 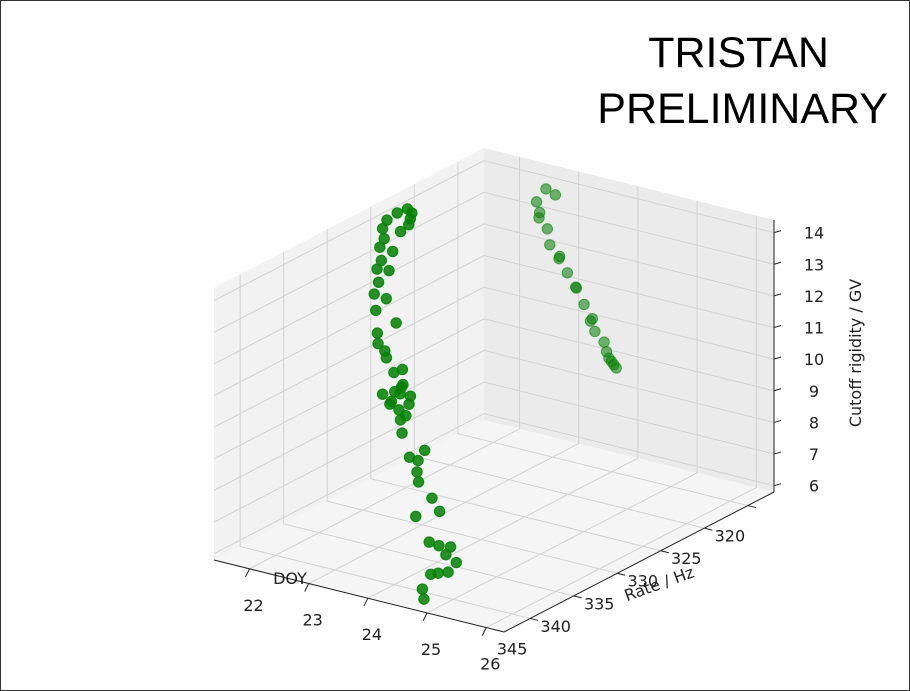 I want to click on z-tick-label: 11, so click(x=814, y=328).